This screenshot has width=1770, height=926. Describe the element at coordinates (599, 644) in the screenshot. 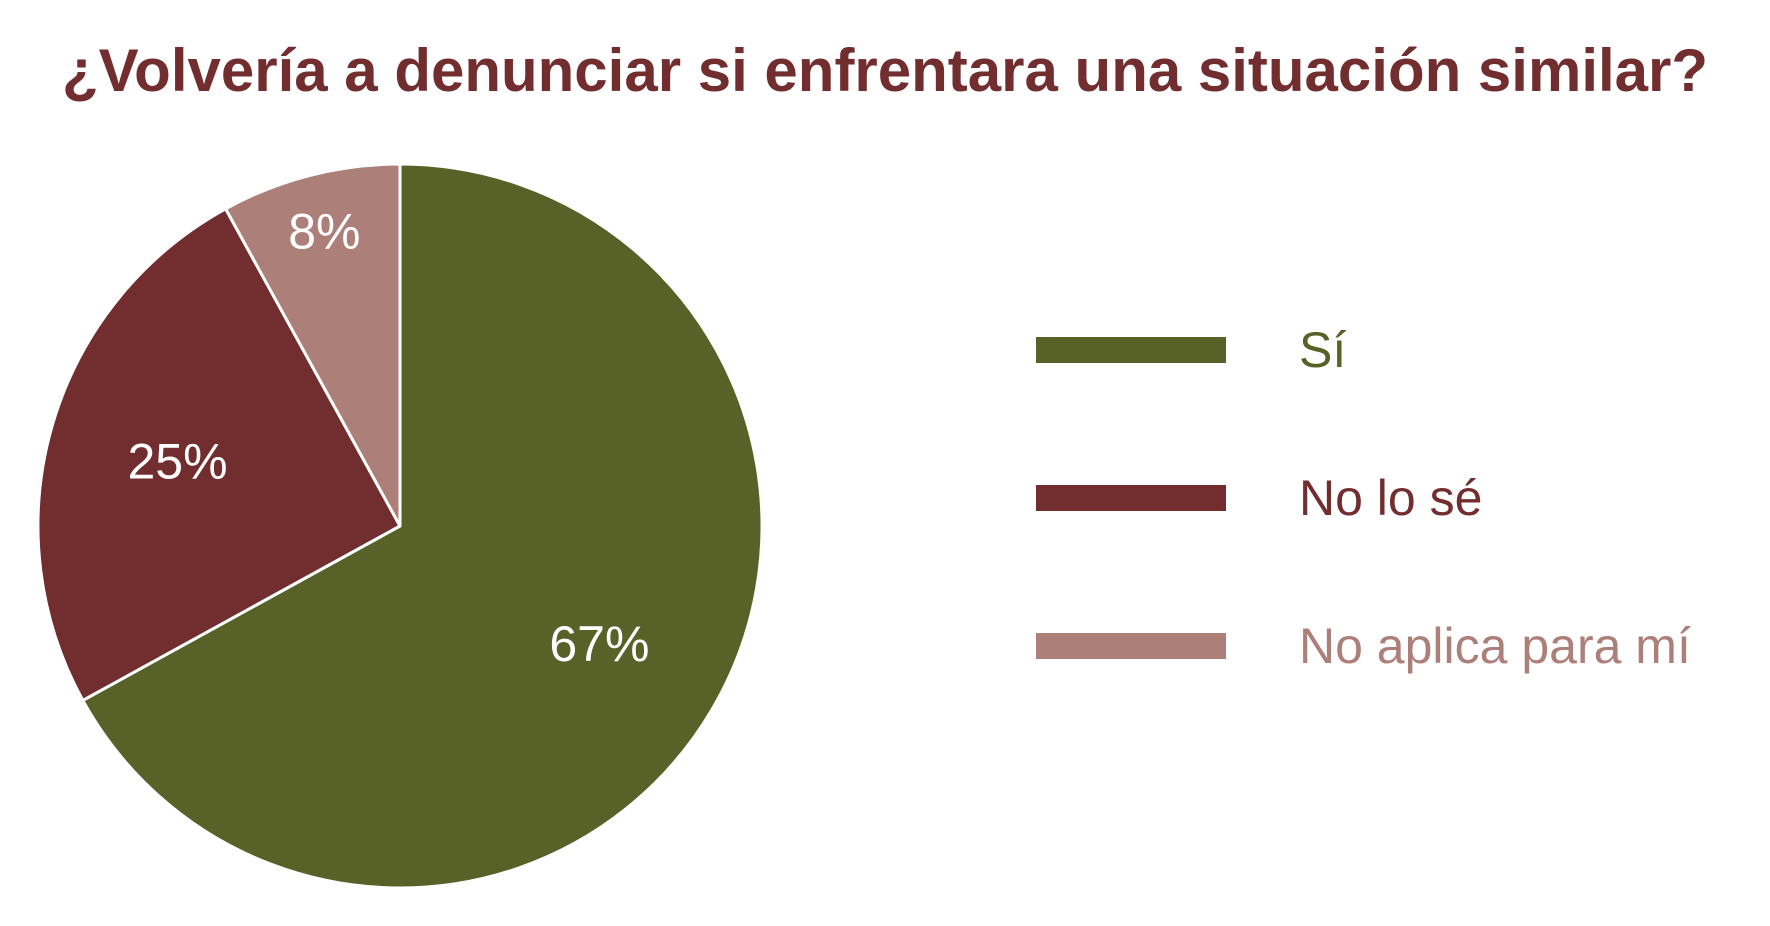

I see `data-label-si: 67%` at that location.